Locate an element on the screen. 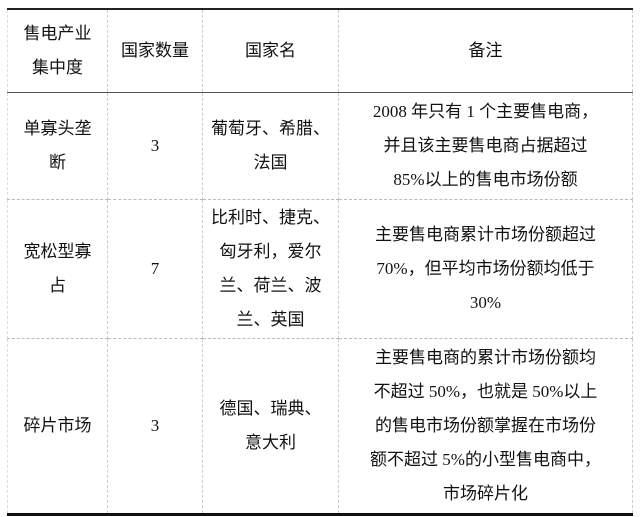  line: 2008 年只有 1 个主要售电商， is located at coordinates (485, 111).